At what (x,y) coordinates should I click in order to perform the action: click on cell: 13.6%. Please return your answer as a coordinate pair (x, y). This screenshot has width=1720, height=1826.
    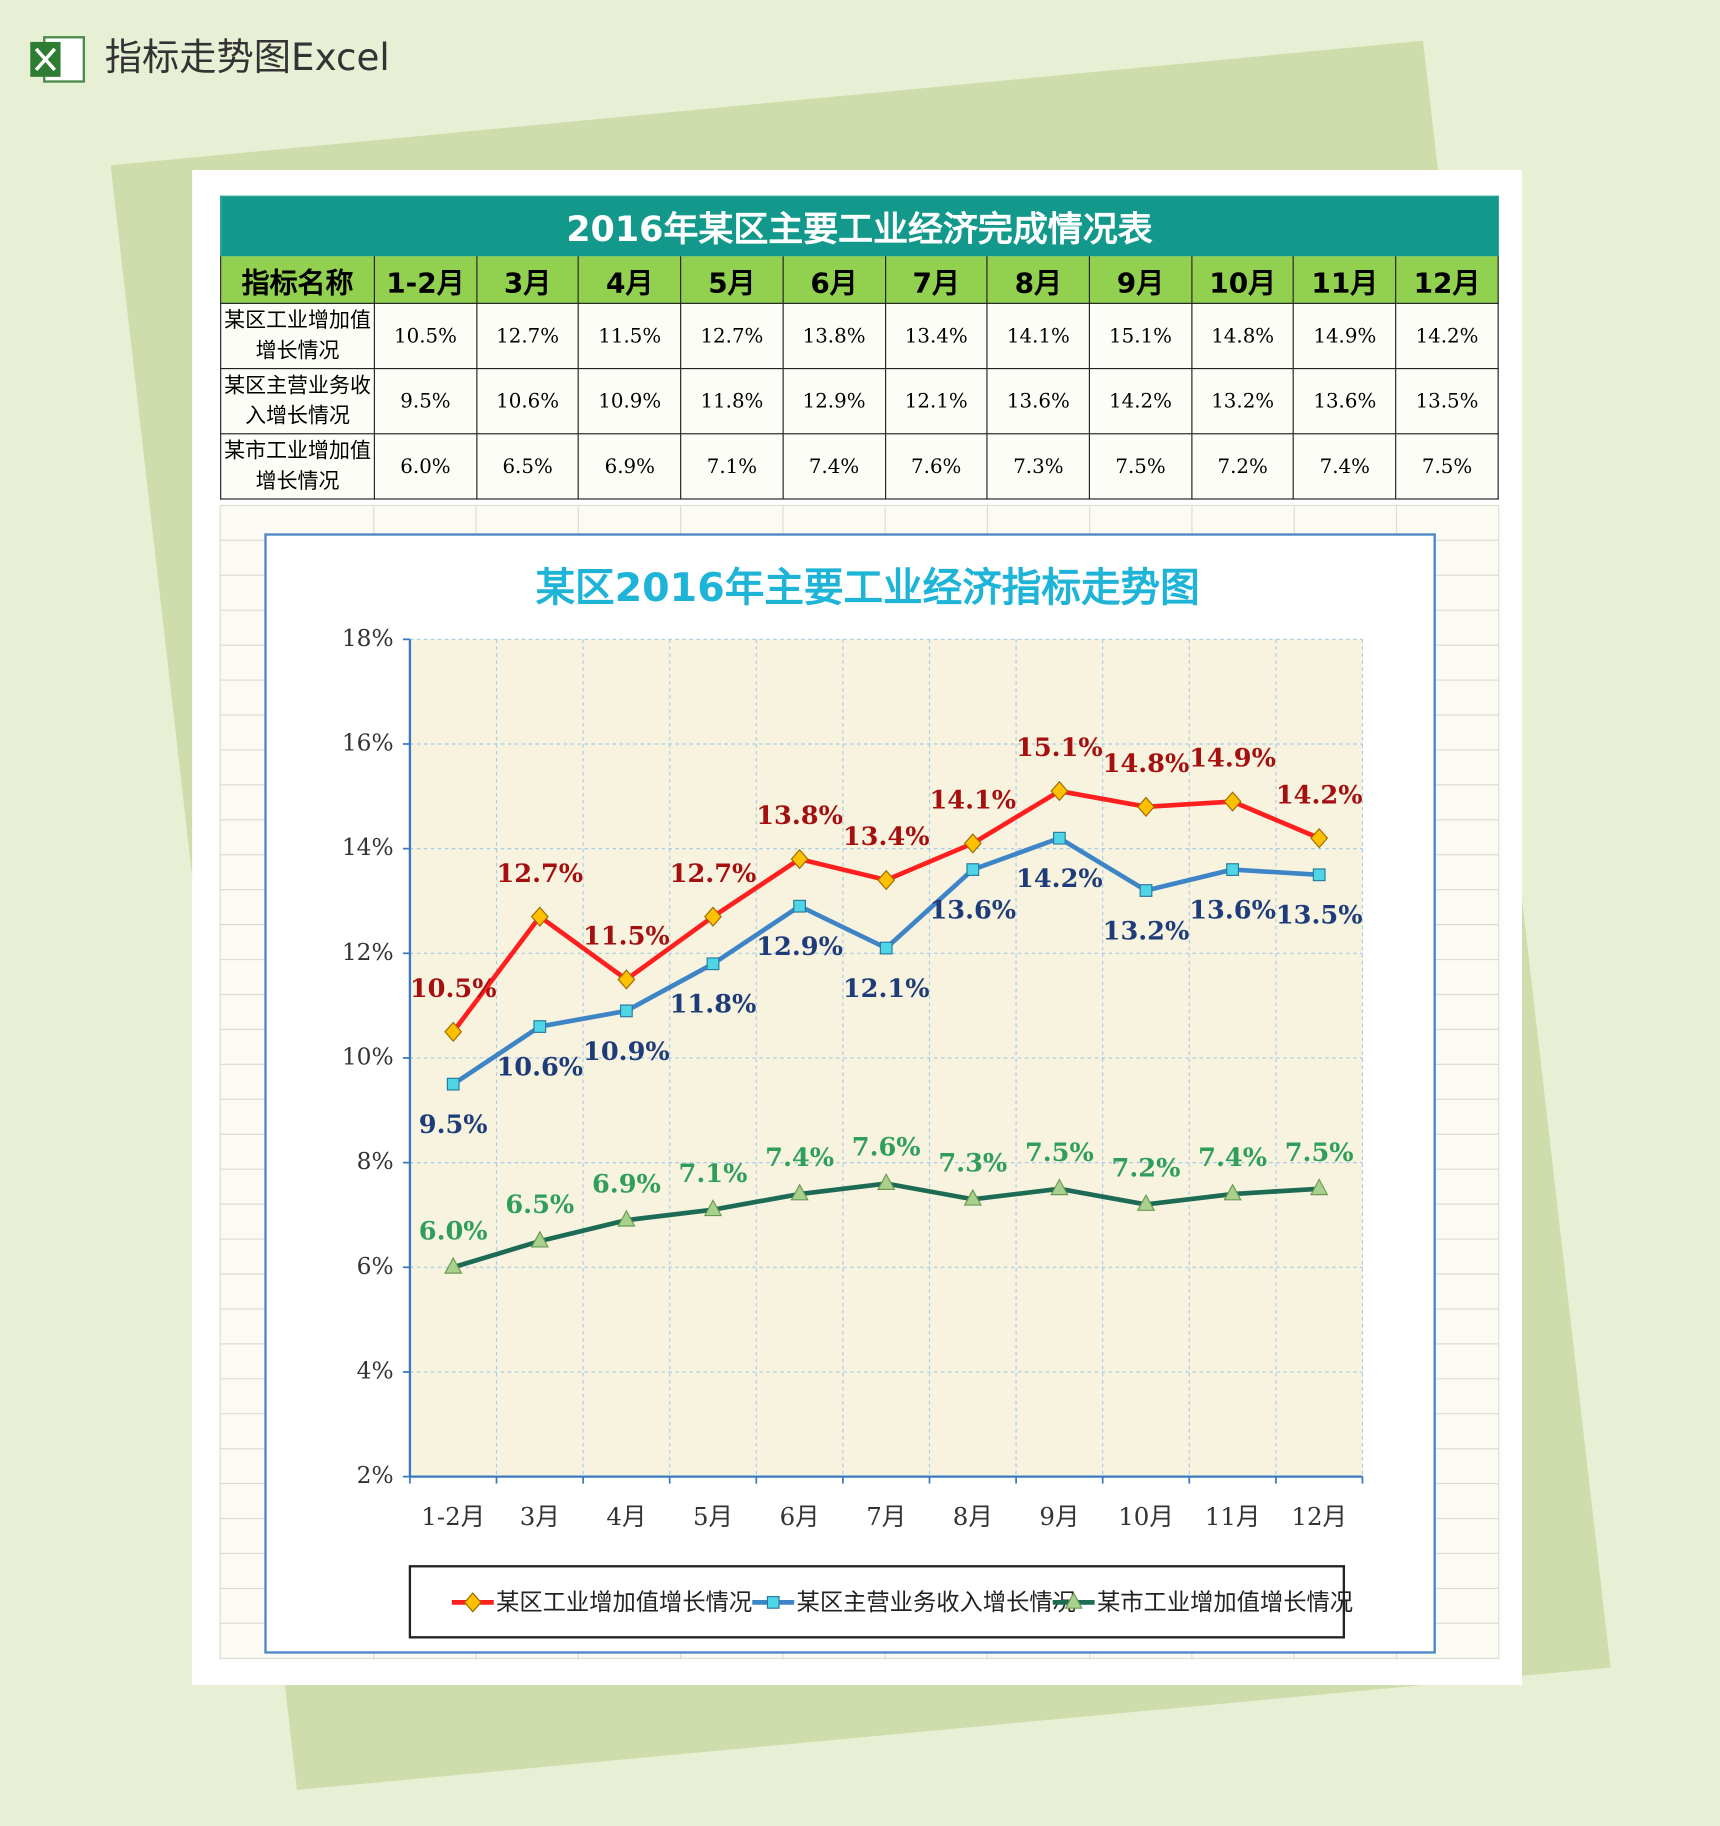
    Looking at the image, I should click on (1345, 401).